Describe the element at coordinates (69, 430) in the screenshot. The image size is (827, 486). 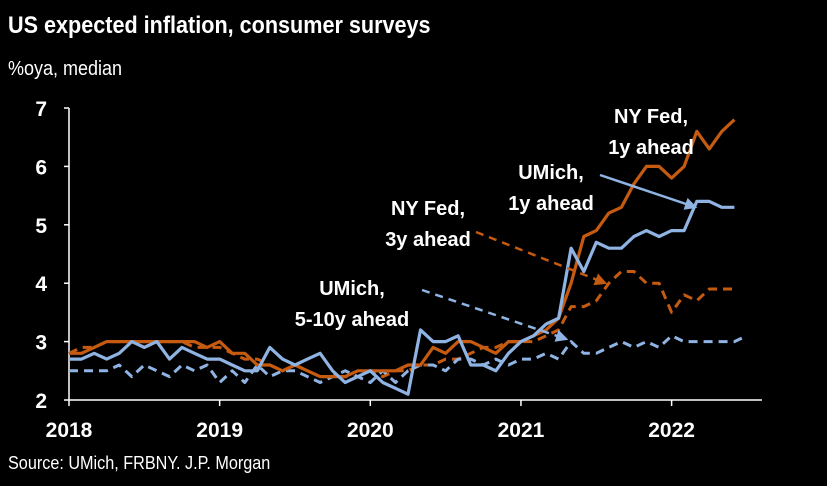
I see `x-tick-label: 2018` at that location.